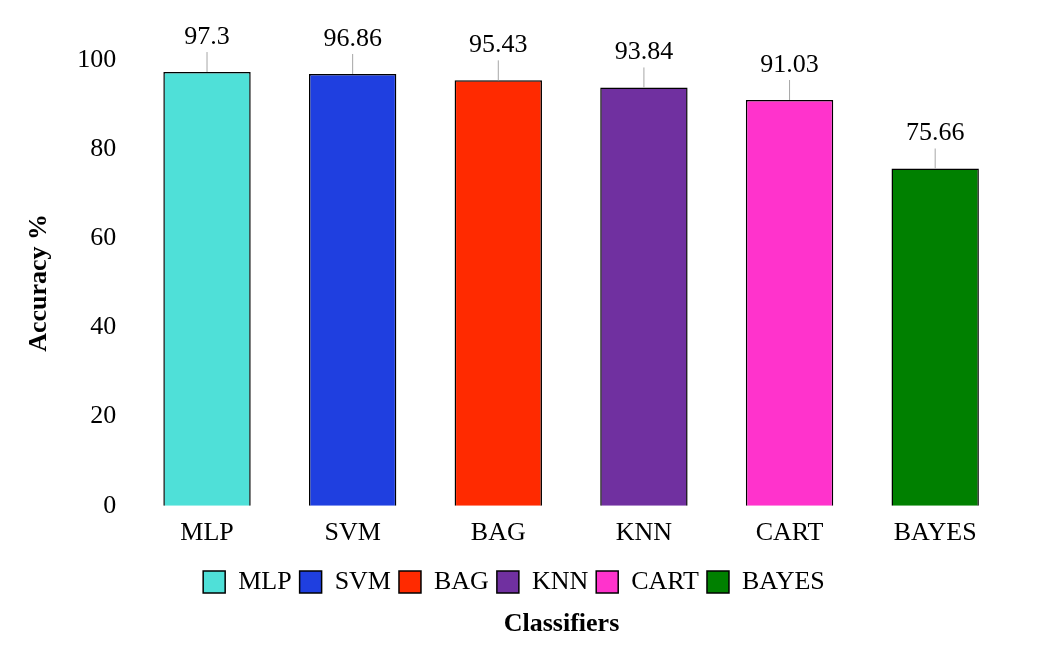 The height and width of the screenshot is (653, 1043). I want to click on data-label: 91.03, so click(789, 63).